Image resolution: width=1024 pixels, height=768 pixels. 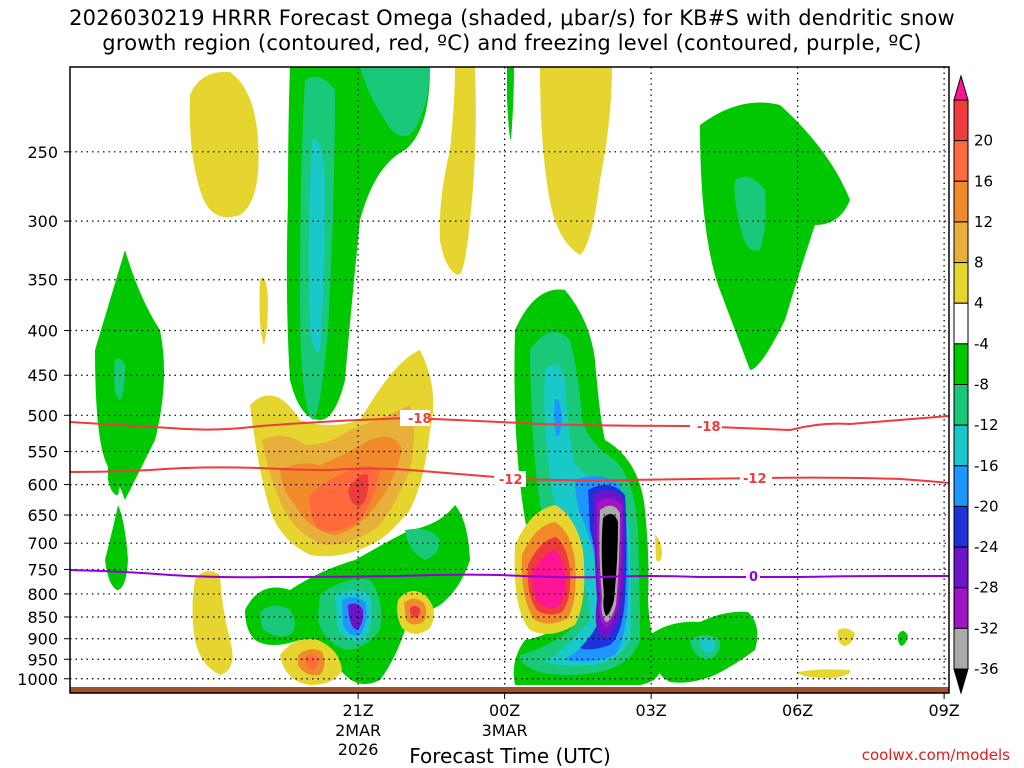 I want to click on x-axis-label: Forecast Time (UTC), so click(x=510, y=756).